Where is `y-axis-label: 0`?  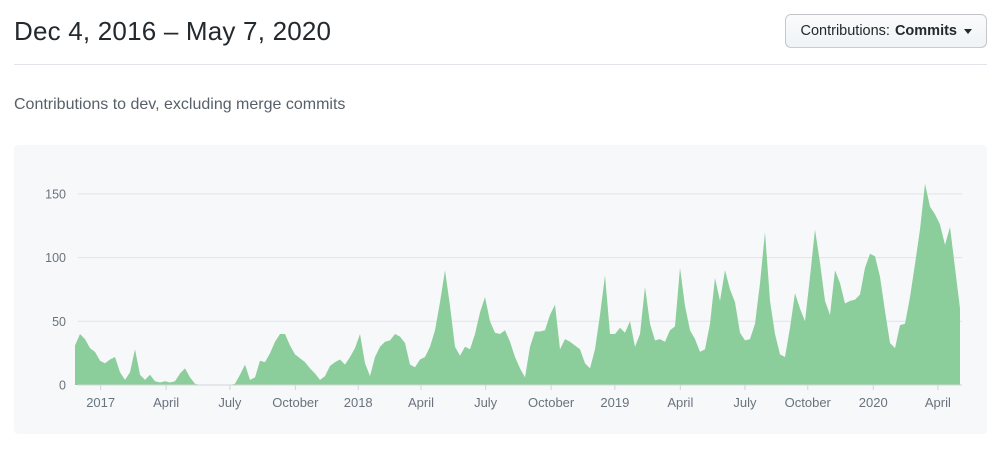
y-axis-label: 0 is located at coordinates (62, 386).